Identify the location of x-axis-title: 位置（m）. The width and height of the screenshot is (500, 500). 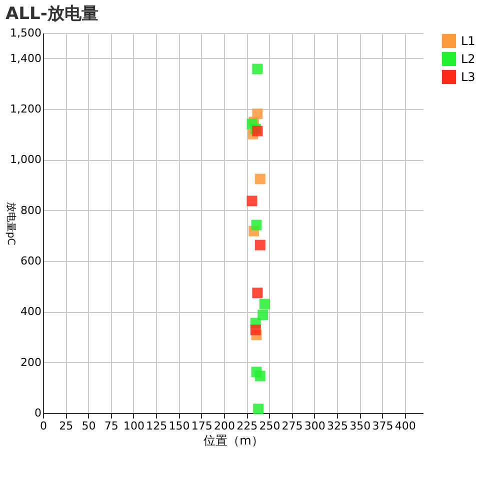
(234, 441).